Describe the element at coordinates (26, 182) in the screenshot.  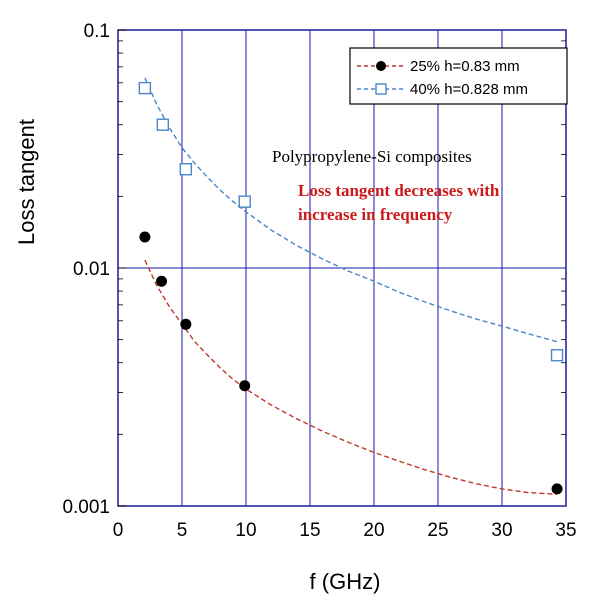
I see `y-axis-label: Loss tangent` at that location.